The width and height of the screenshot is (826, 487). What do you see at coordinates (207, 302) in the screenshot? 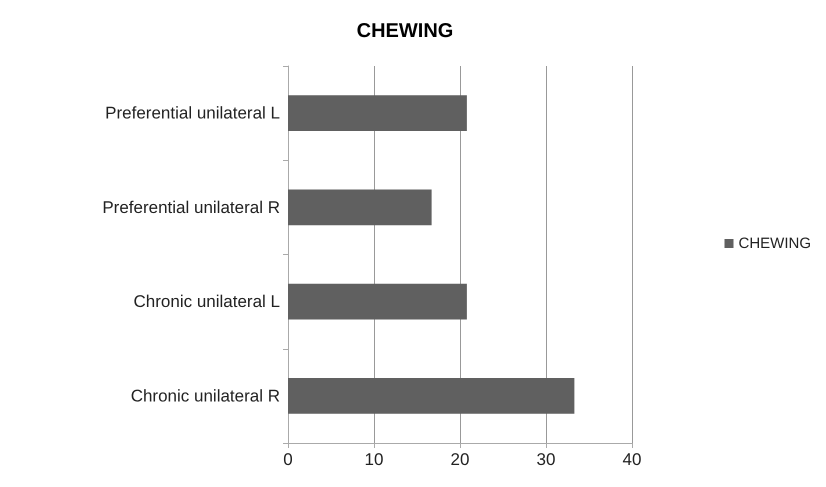
I see `y-tick-label: Chronic unilateral L` at bounding box center [207, 302].